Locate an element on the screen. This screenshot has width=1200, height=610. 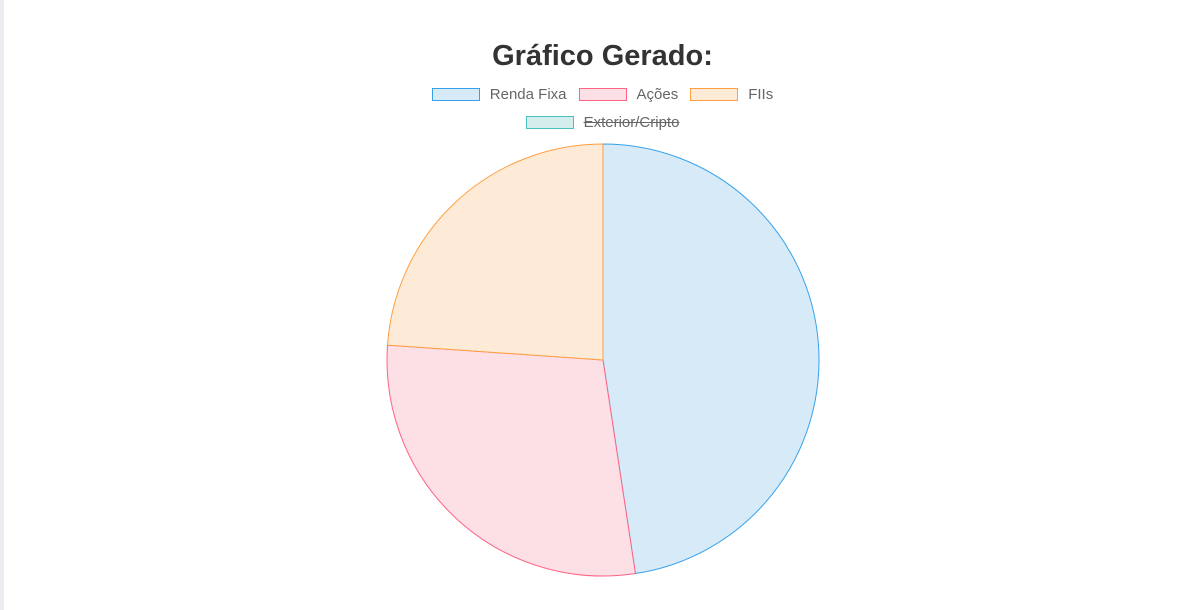
pie-slice-renda-fixa is located at coordinates (711, 359).